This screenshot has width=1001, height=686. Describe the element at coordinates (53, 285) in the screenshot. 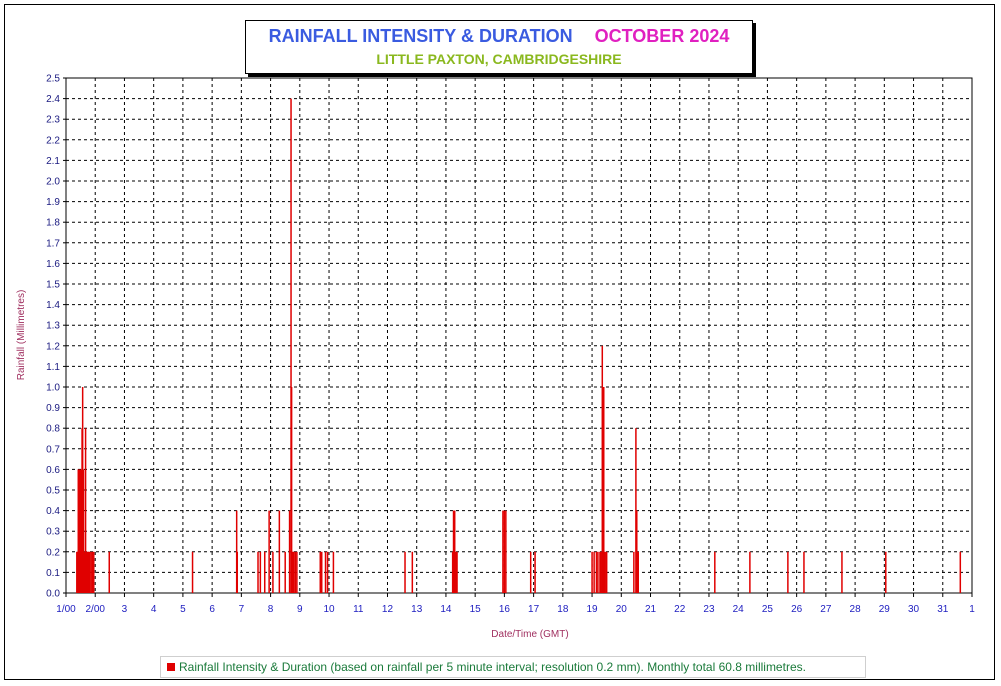

I see `y-tick-label: 1.5` at that location.